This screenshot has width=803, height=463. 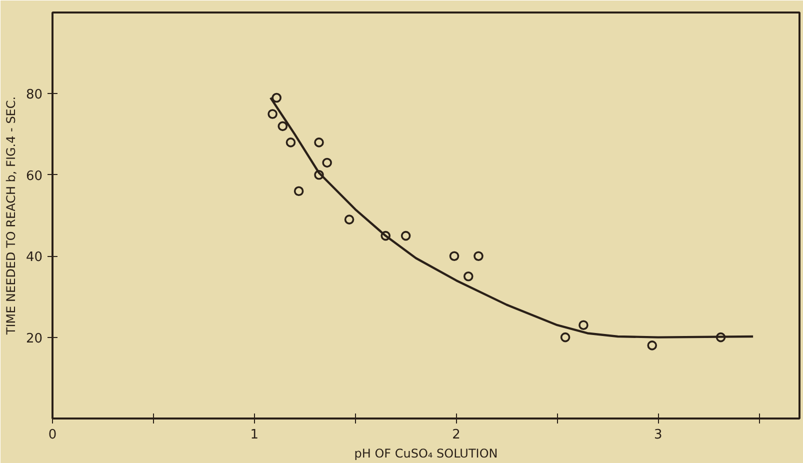 I want to click on y-tick-label: 80, so click(x=34, y=95).